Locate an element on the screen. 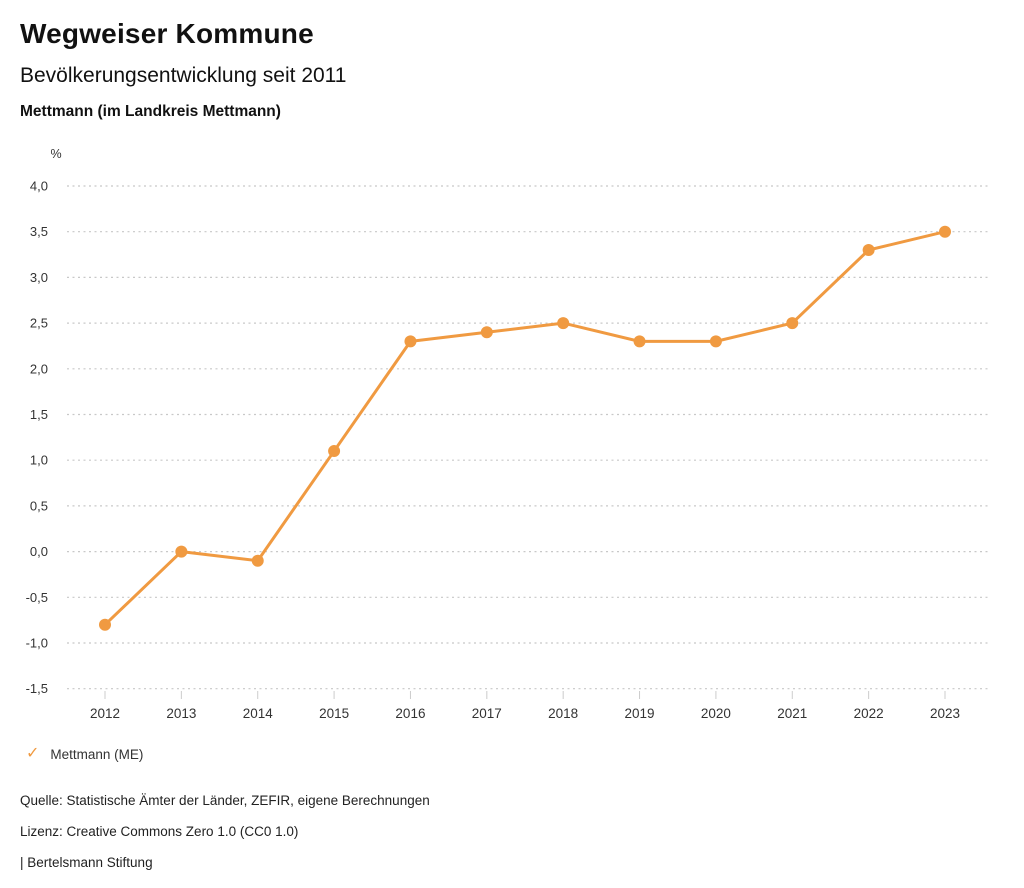 This screenshot has width=1024, height=888. x-tick-label: 2016 is located at coordinates (410, 713).